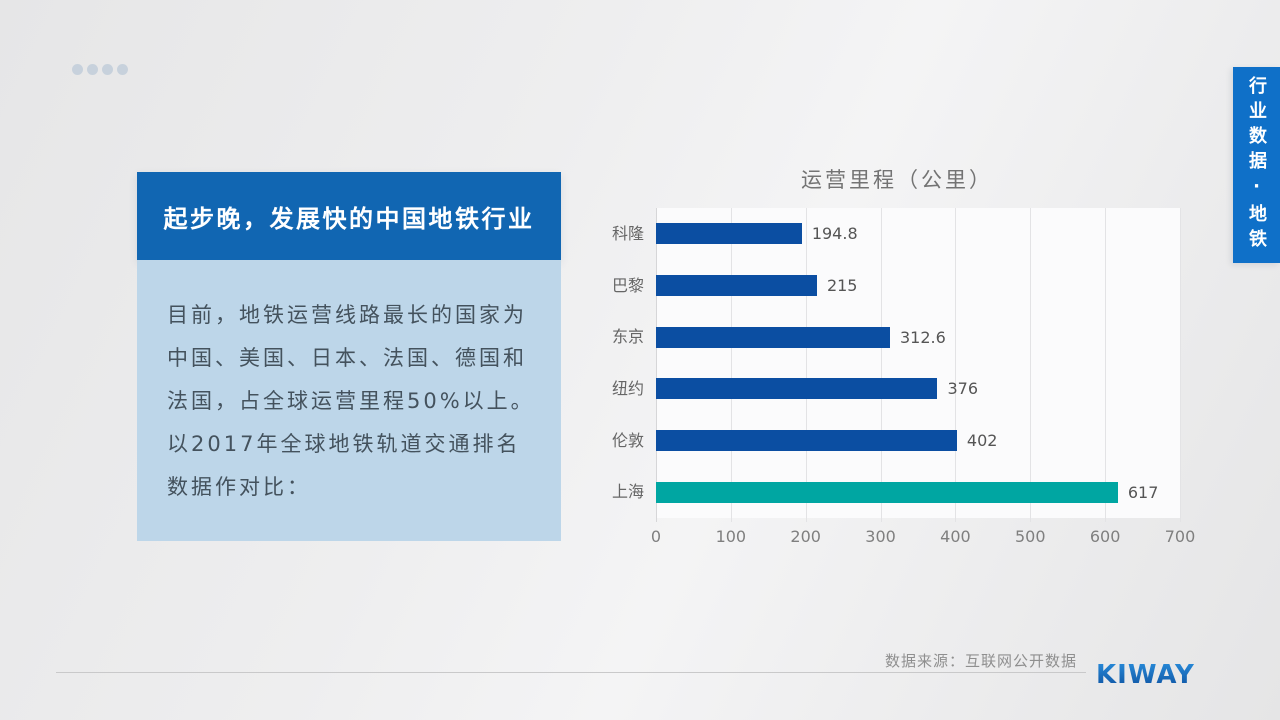 The height and width of the screenshot is (720, 1280). I want to click on bar-value-label: 402, so click(982, 440).